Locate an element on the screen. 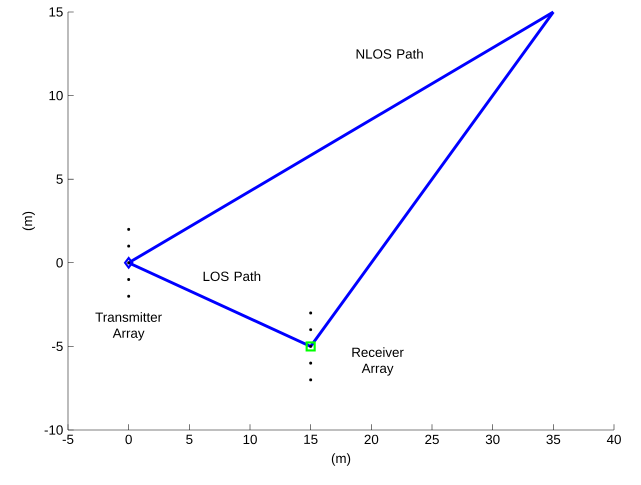 The height and width of the screenshot is (485, 641). y-tick-label: 0 is located at coordinates (59, 263).